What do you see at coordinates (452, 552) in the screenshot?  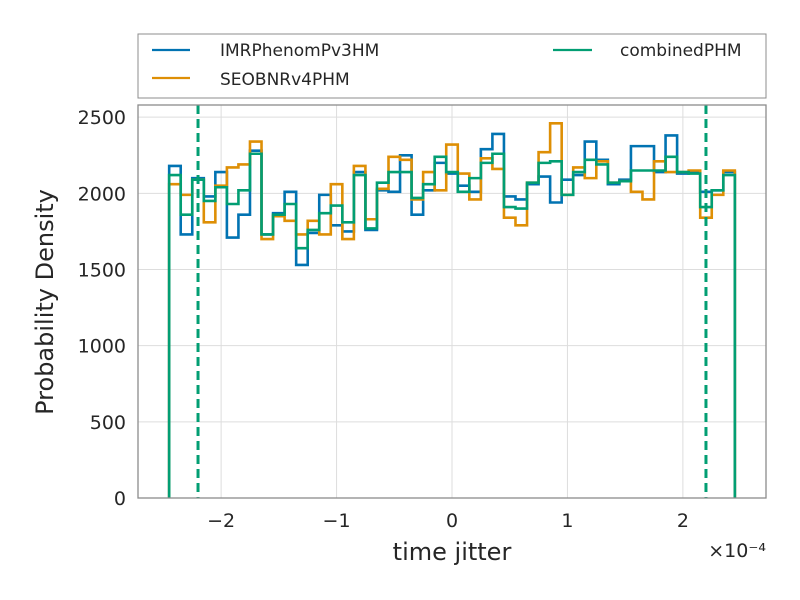 I see `x-axis-label: time jitter` at bounding box center [452, 552].